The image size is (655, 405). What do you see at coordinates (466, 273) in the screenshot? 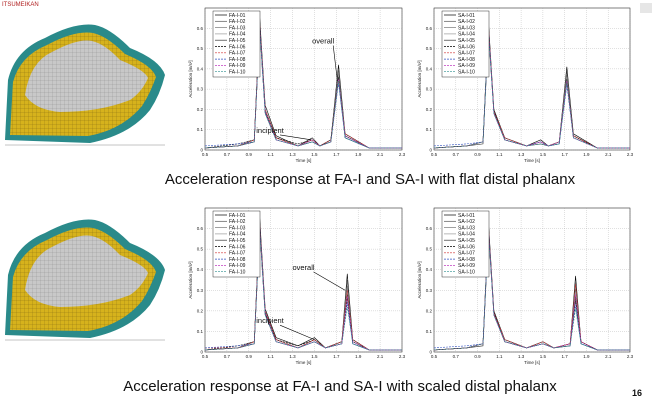
I see `legend-label: SA-I-10` at bounding box center [466, 273].